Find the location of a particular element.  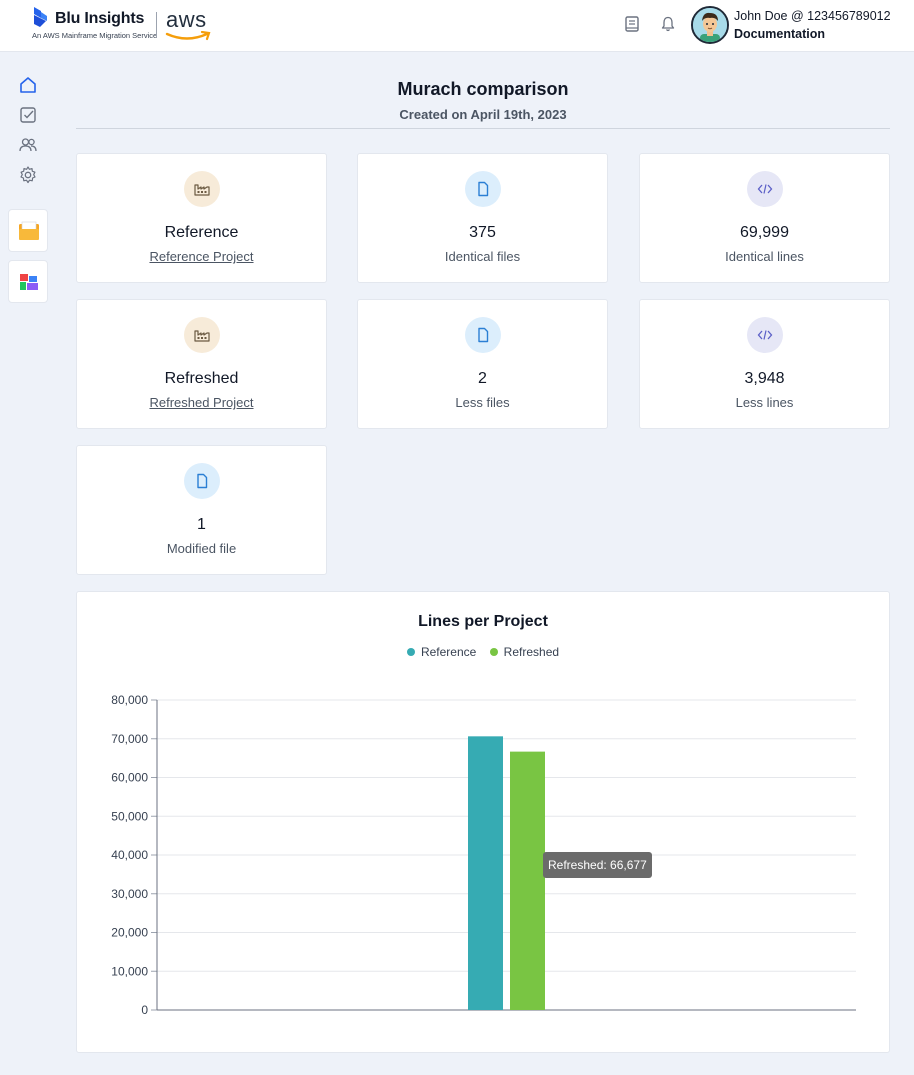

user-account-name: John Doe @ 123456789012 is located at coordinates (812, 16).